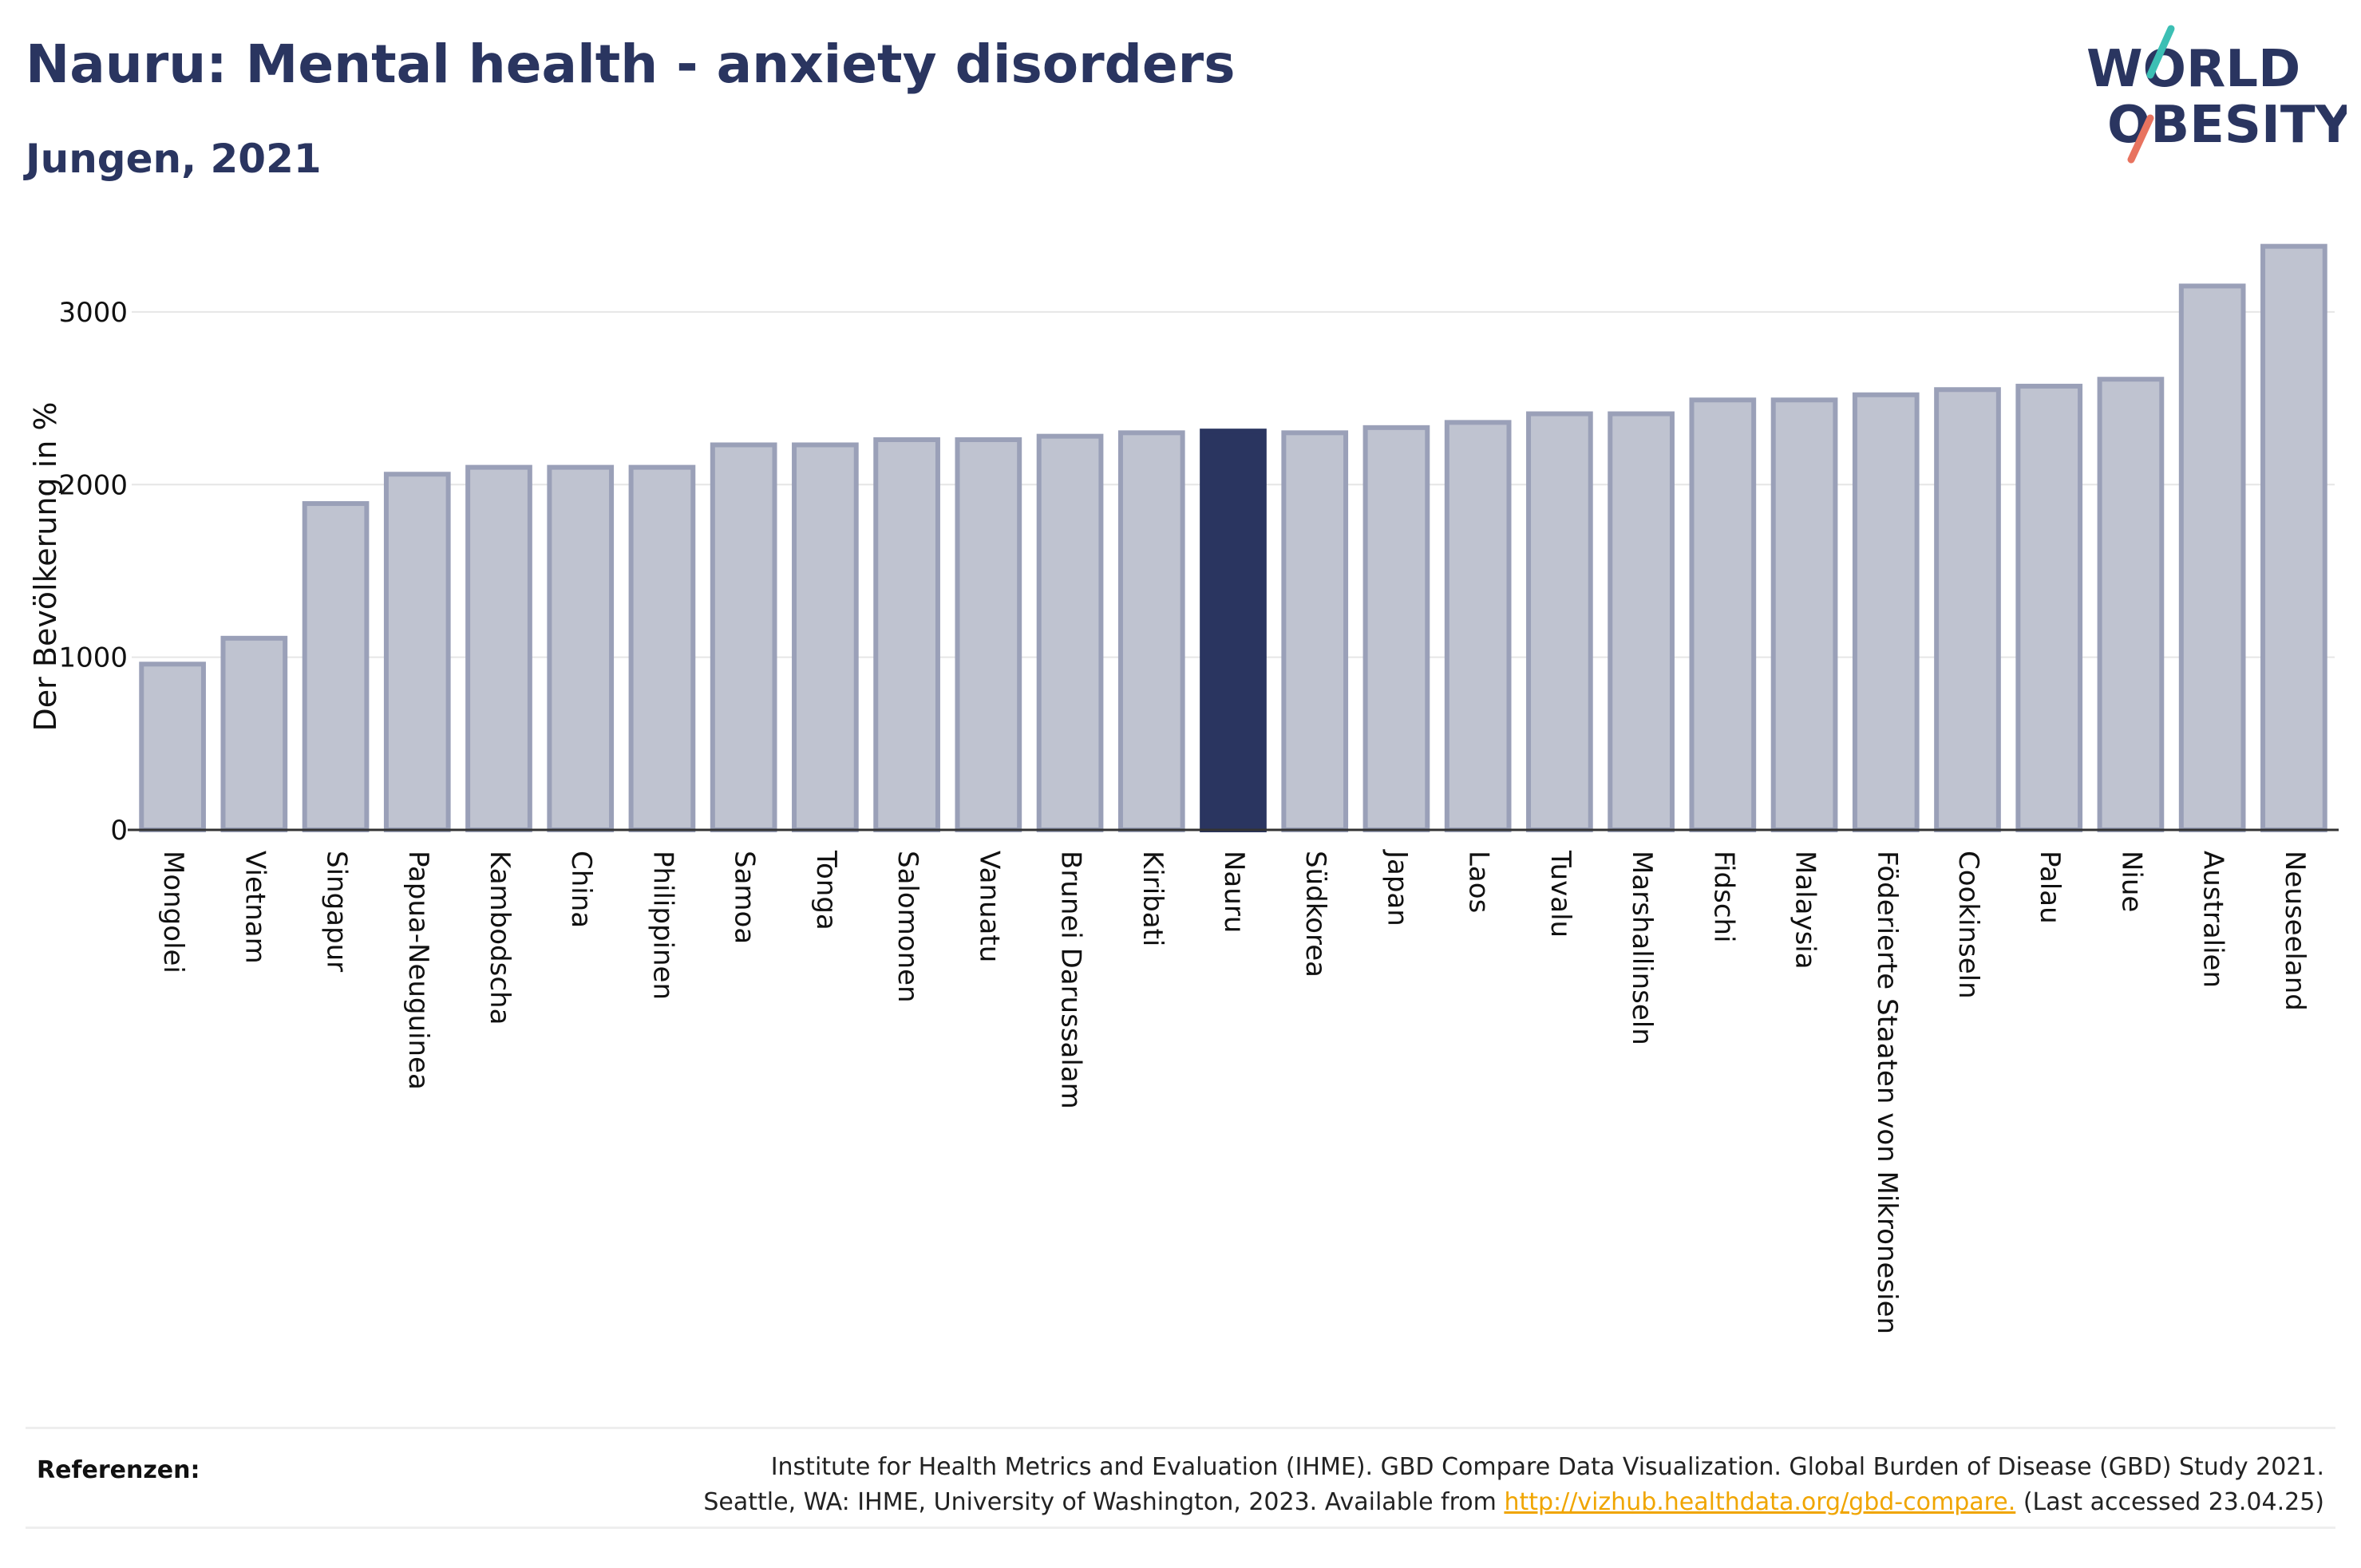 The height and width of the screenshot is (1568, 2361). I want to click on x-tick-label: Vietnam, so click(255, 907).